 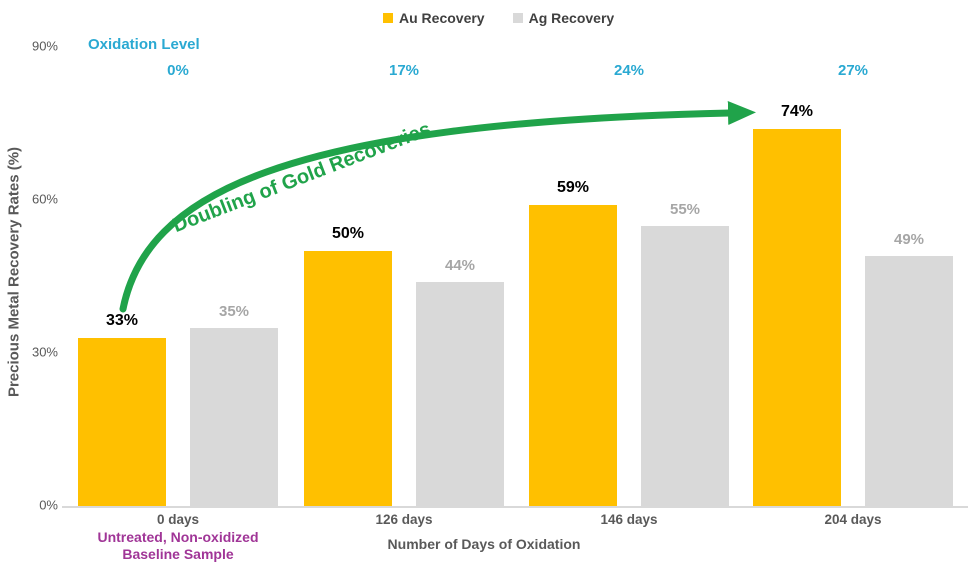 I want to click on oxidation-value: 27%, so click(x=853, y=70).